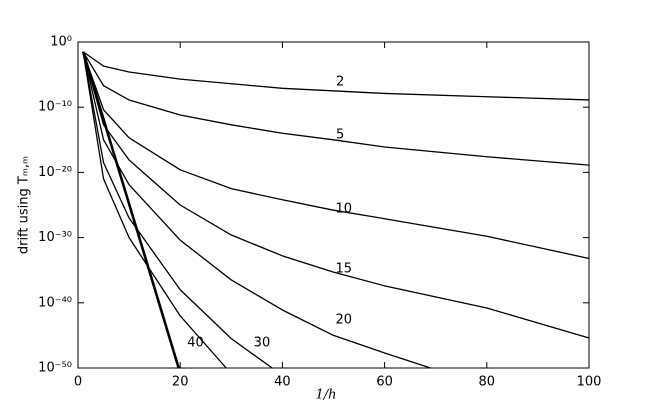 The width and height of the screenshot is (654, 409). I want to click on curve-label: 2, so click(340, 81).